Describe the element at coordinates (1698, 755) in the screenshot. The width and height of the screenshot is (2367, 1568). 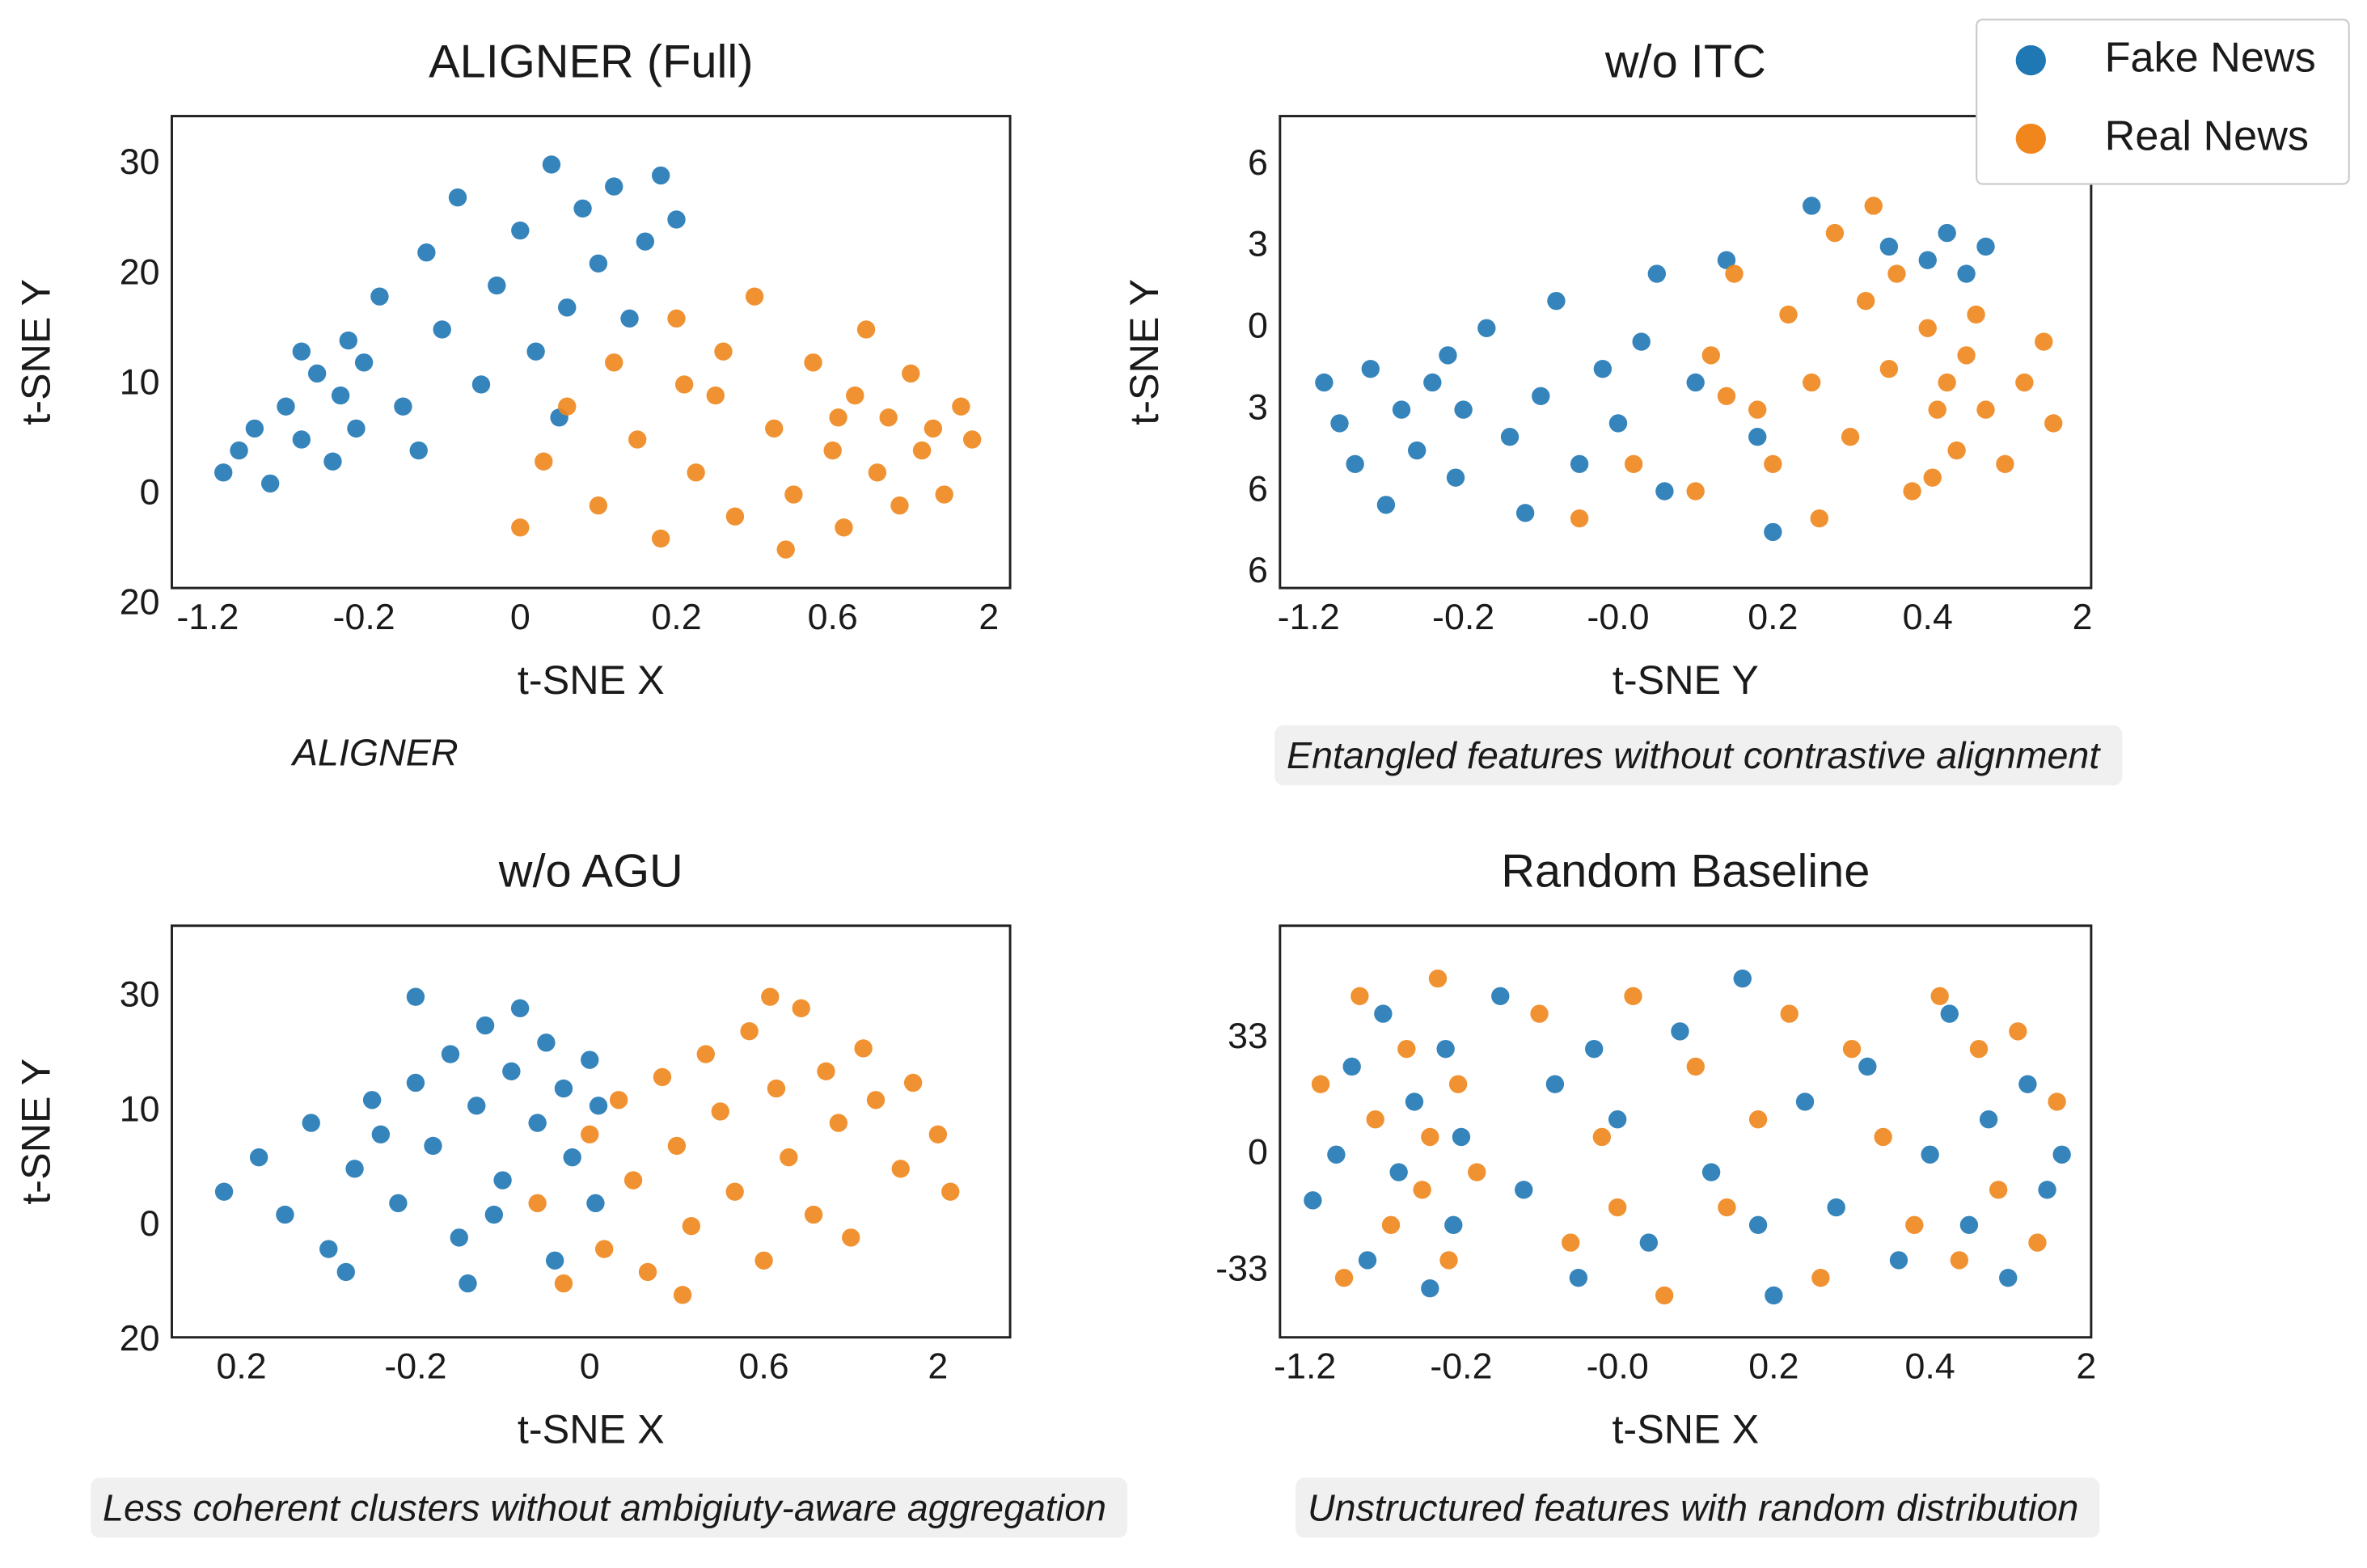
I see `caption-background` at that location.